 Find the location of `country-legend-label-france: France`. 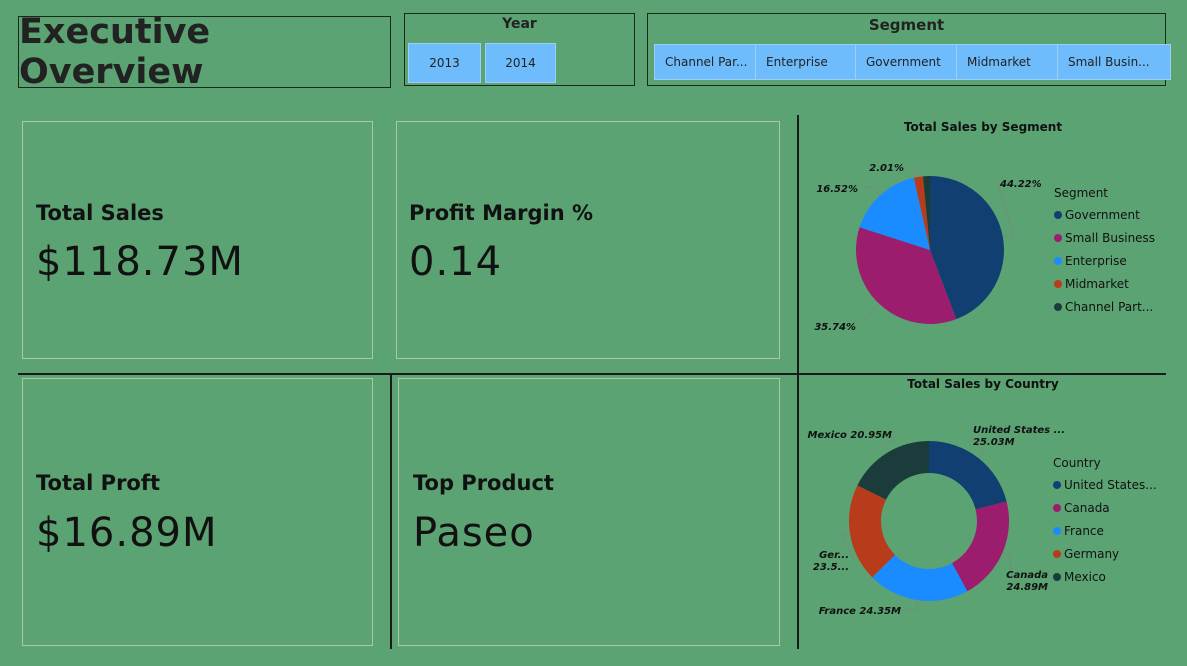

country-legend-label-france: France is located at coordinates (1084, 531).